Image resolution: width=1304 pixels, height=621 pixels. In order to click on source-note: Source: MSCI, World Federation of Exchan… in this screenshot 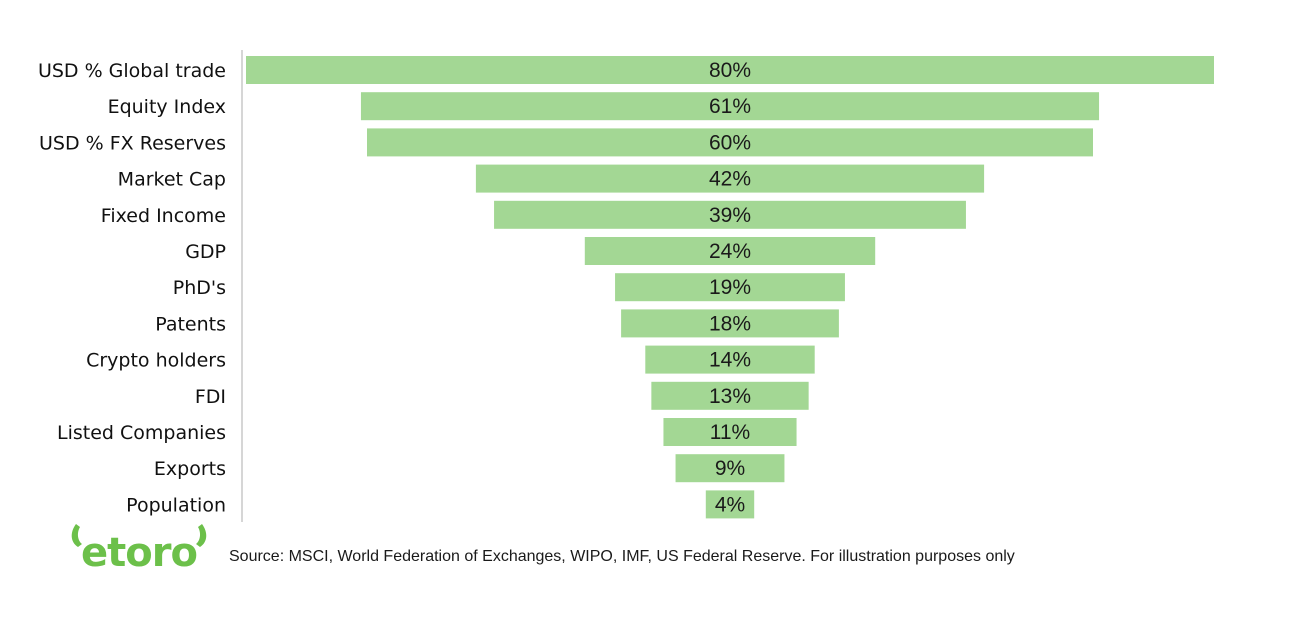, I will do `click(622, 556)`.